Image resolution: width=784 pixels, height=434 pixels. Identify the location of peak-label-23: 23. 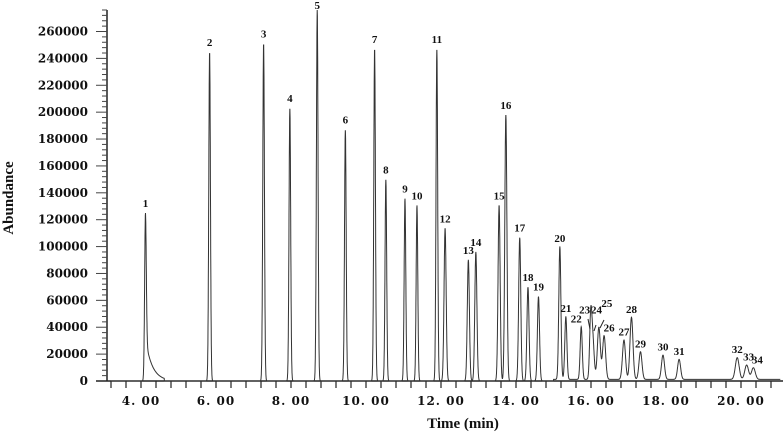
(585, 311).